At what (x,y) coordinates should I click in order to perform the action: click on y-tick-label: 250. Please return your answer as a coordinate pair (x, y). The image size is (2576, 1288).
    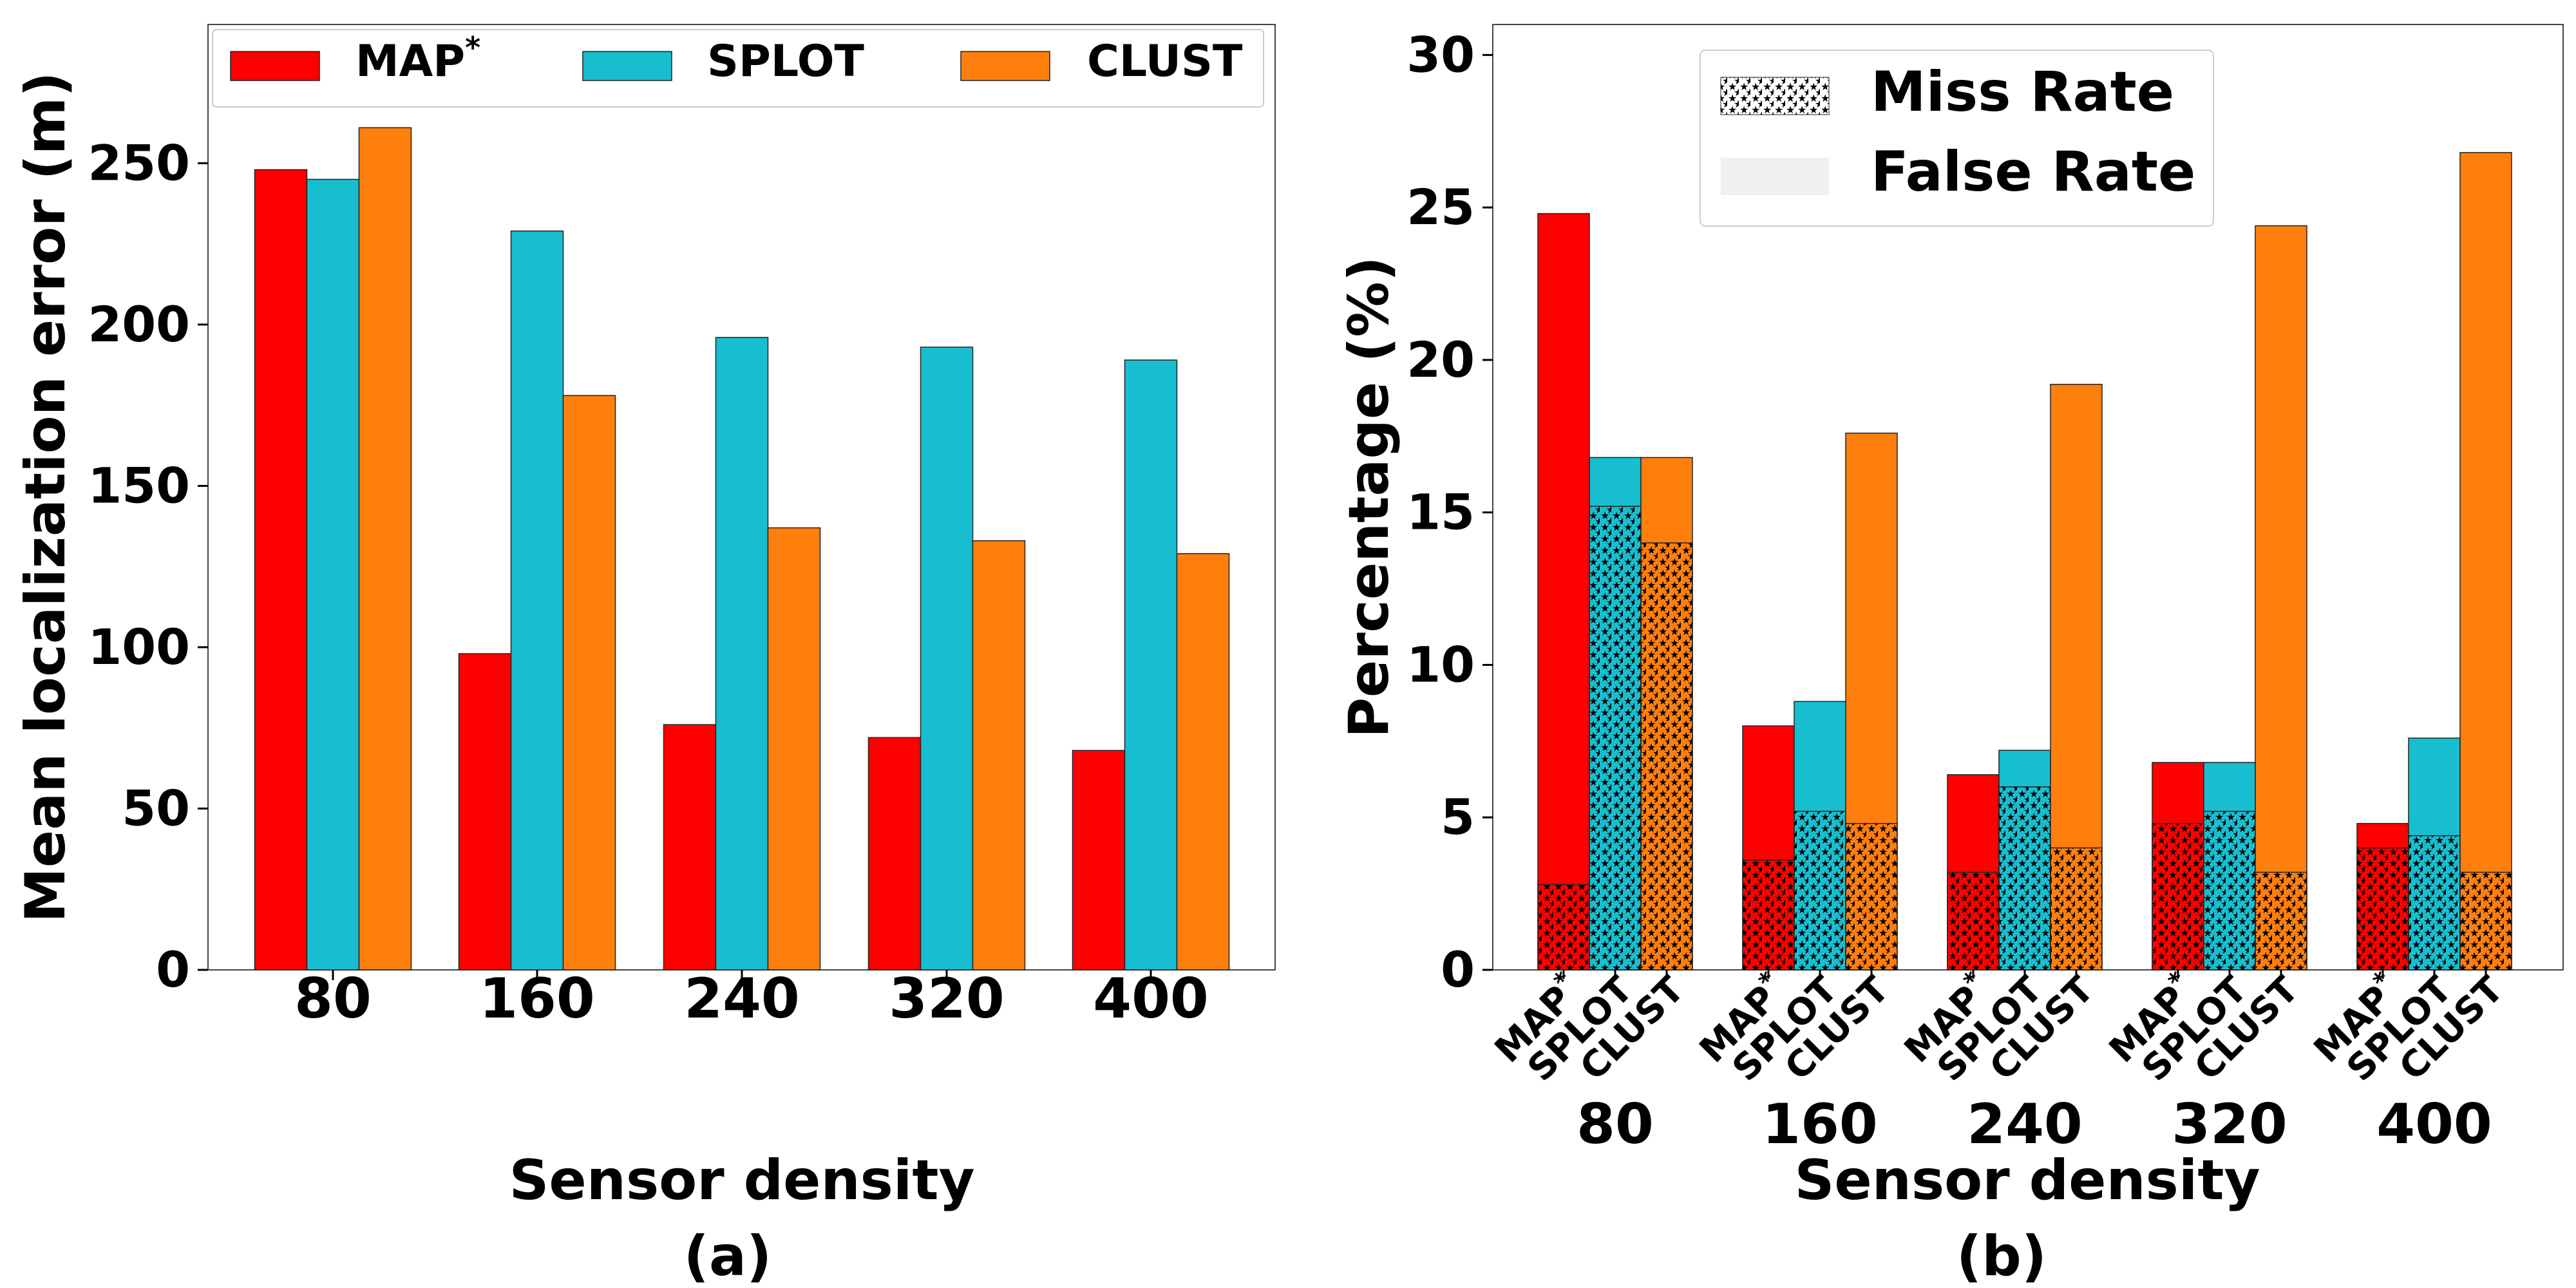
    Looking at the image, I should click on (139, 163).